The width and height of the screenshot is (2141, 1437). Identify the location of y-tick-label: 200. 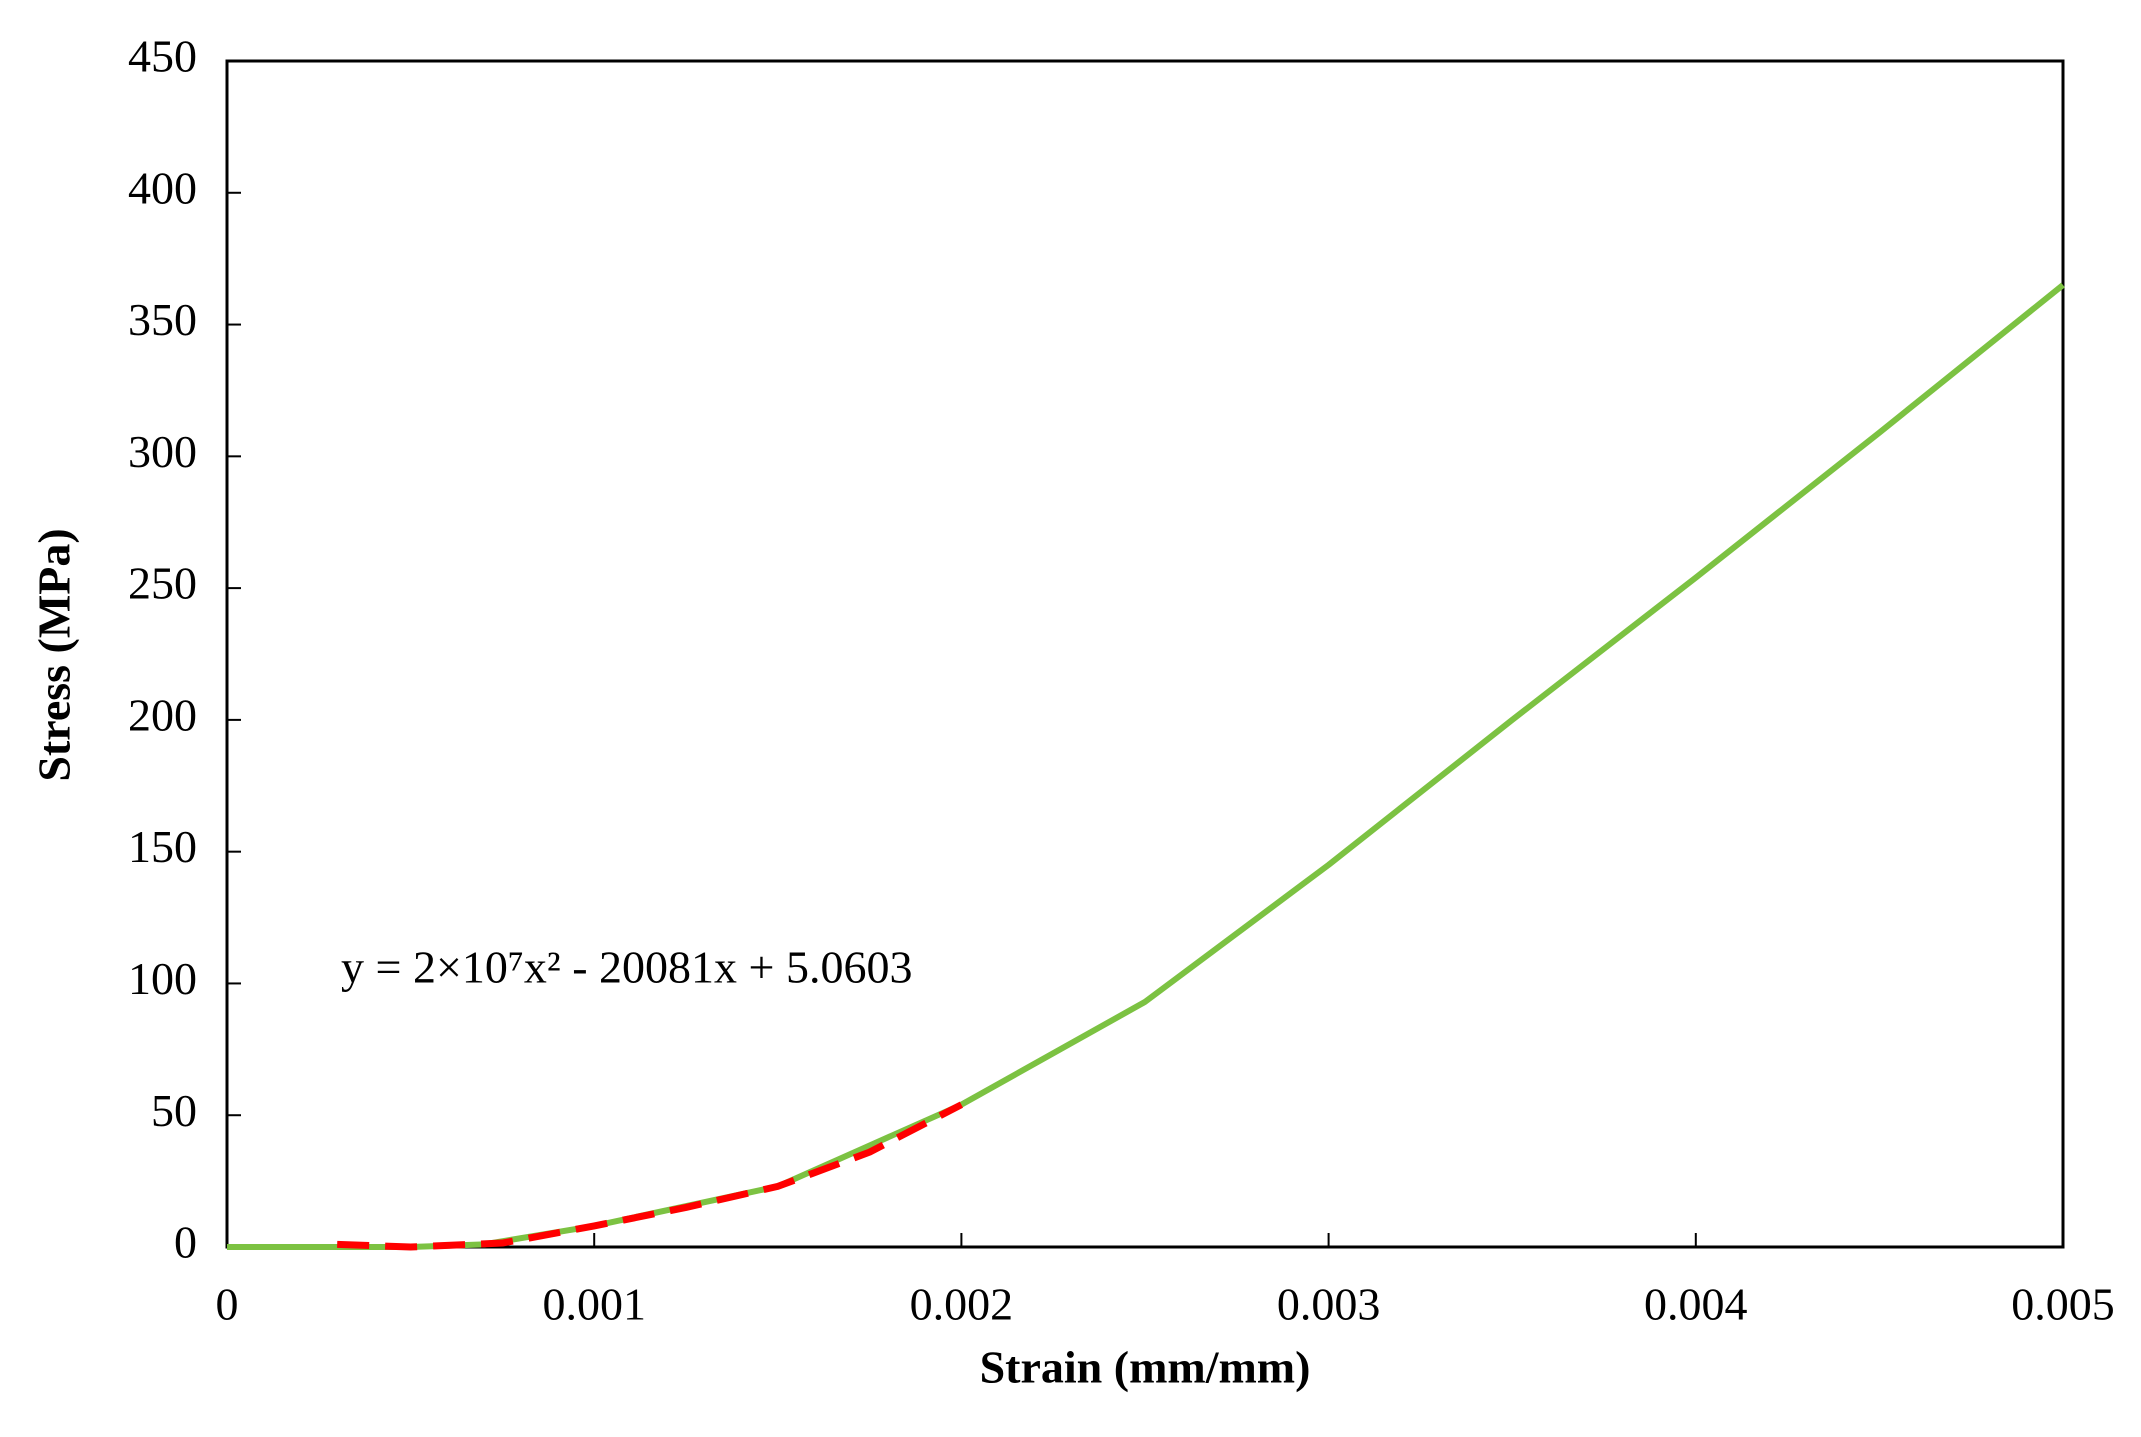
(162, 714).